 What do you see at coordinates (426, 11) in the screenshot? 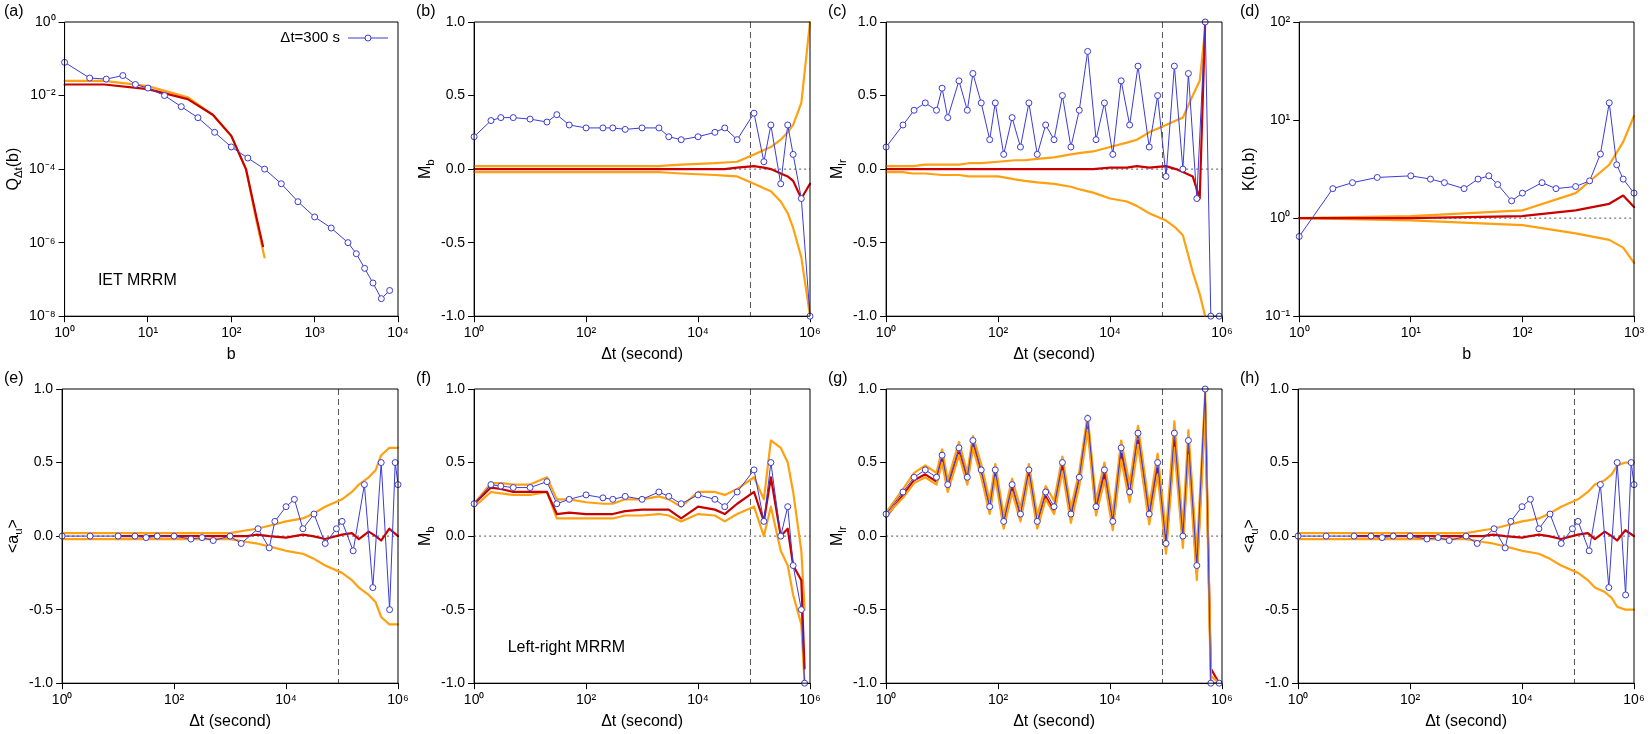
I see `chart-title: (b)` at bounding box center [426, 11].